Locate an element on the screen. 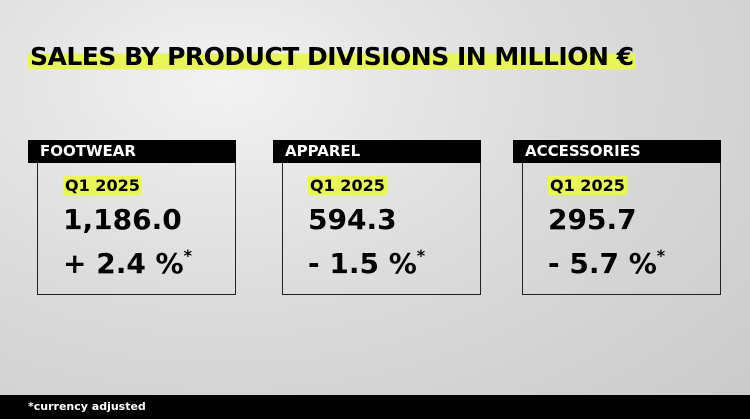 The height and width of the screenshot is (419, 750). sales-value: 594.3 is located at coordinates (352, 219).